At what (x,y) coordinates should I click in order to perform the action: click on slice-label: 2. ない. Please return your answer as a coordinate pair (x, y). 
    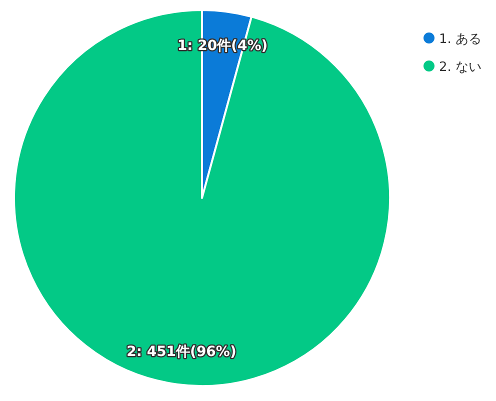
    Looking at the image, I should click on (460, 67).